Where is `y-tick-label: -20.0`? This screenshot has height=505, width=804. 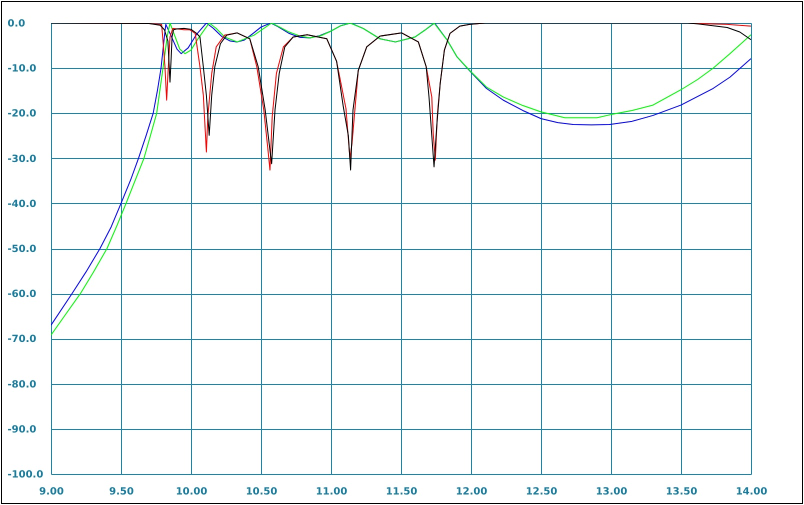 y-tick-label: -20.0 is located at coordinates (22, 114).